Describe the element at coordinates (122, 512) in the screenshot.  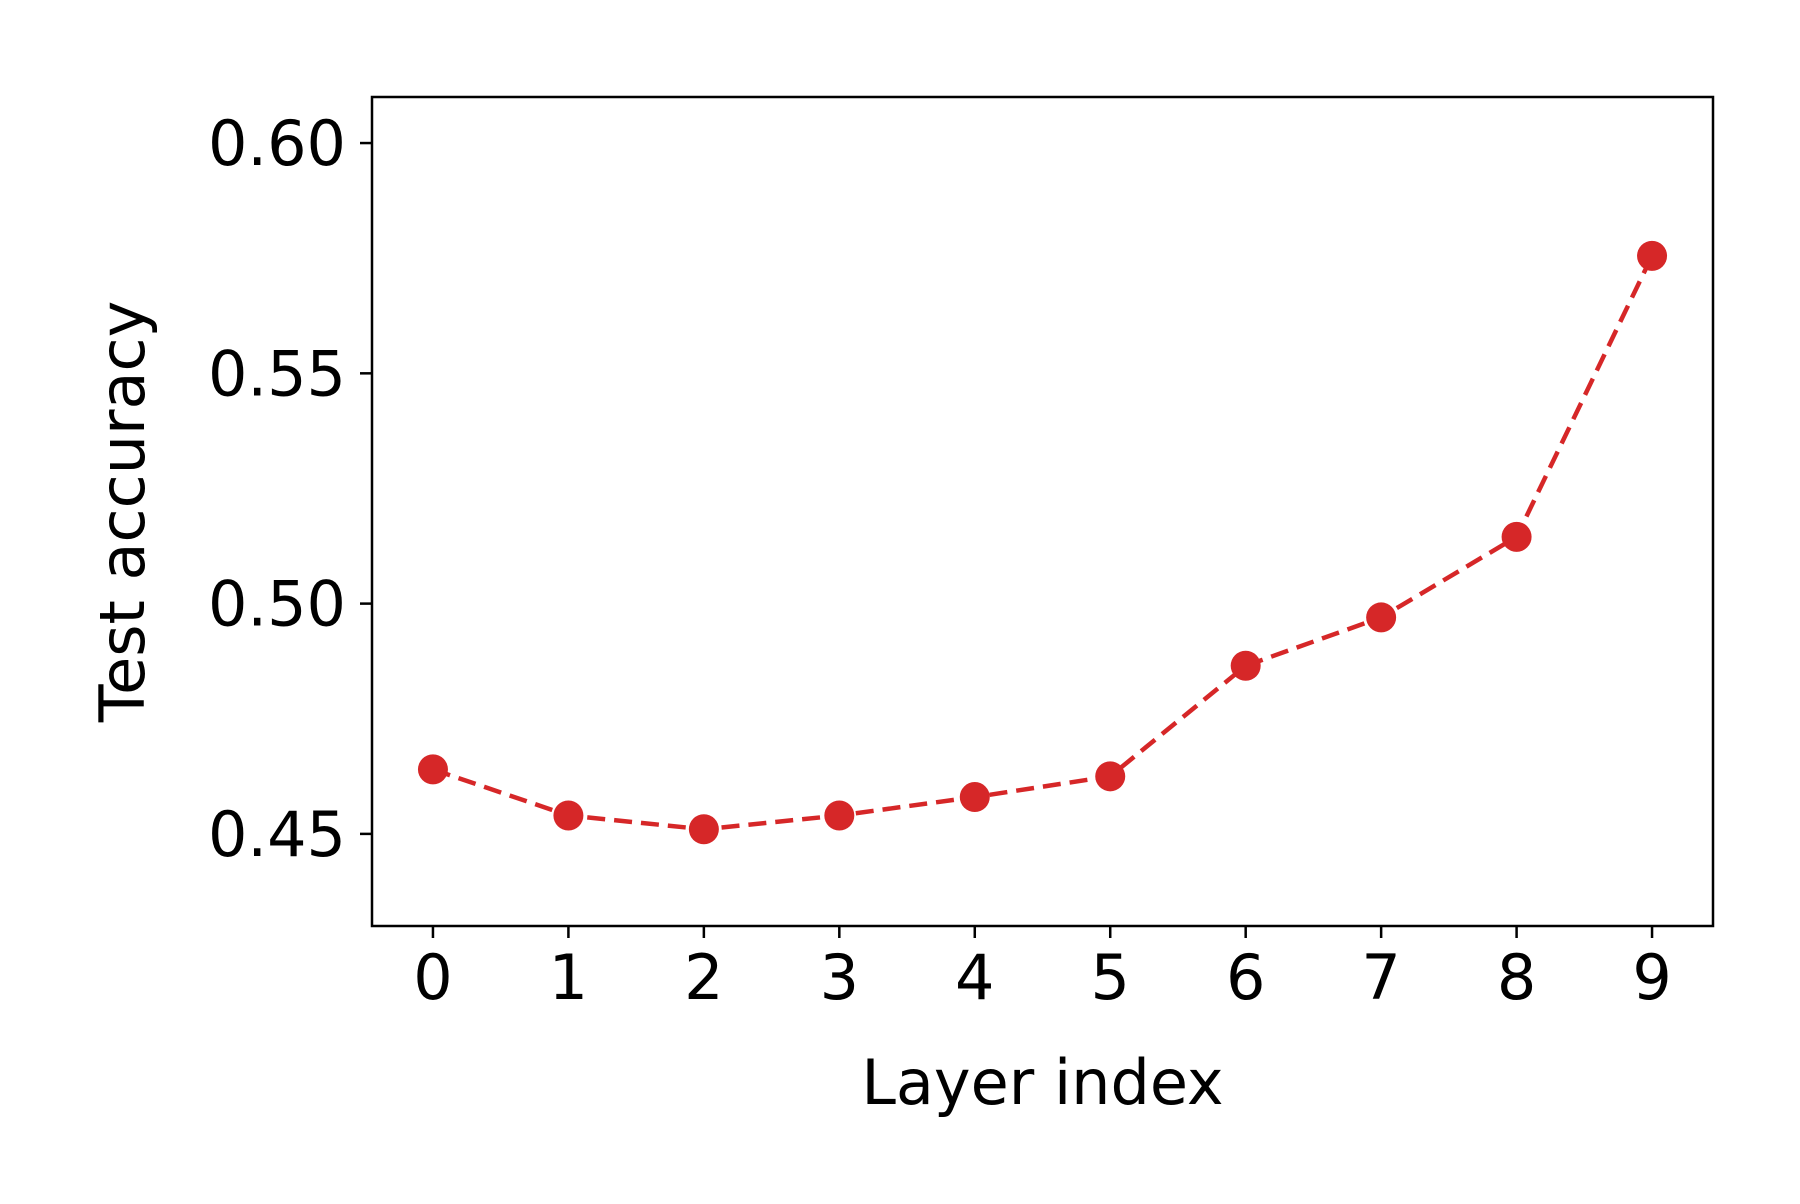
I see `y-axis-label: Test accuracy` at that location.